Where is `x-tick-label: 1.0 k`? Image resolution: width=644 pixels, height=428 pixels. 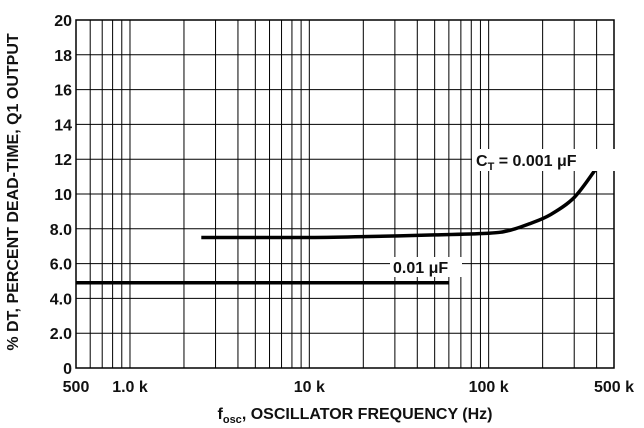
x-tick-label: 1.0 k is located at coordinates (130, 387).